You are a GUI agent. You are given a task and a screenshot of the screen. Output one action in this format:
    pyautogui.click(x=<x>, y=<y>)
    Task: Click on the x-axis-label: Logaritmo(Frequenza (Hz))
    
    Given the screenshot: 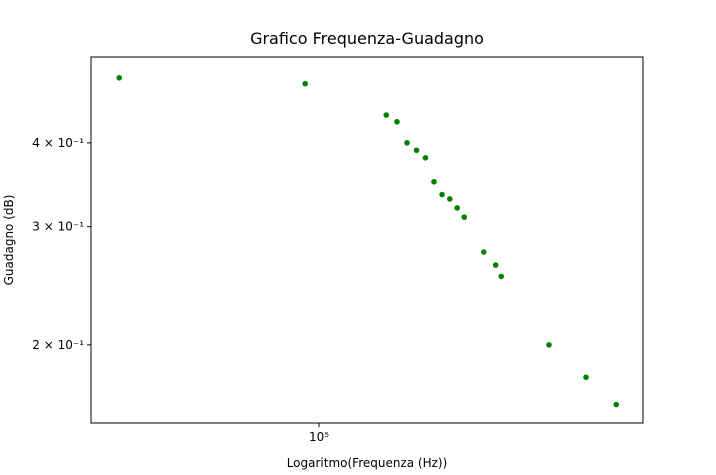 What is the action you would take?
    pyautogui.click(x=367, y=463)
    